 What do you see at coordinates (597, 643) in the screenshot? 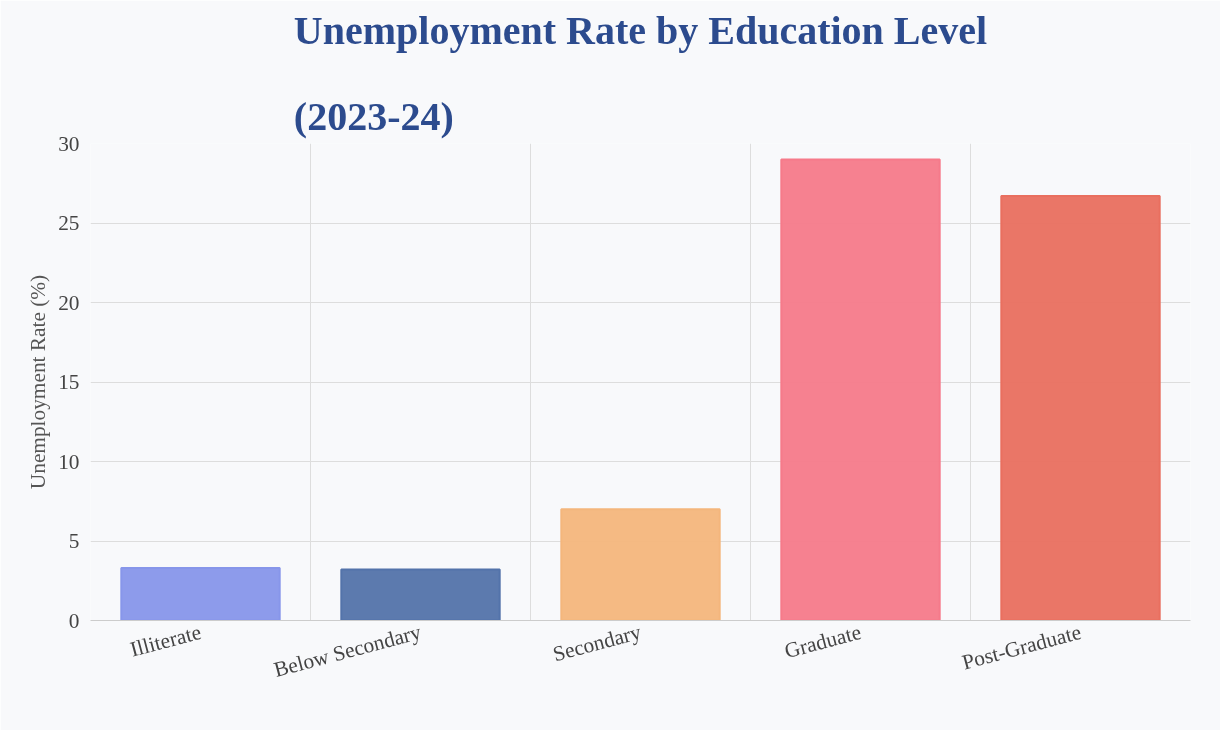
I see `x-tick-label: Secondary` at bounding box center [597, 643].